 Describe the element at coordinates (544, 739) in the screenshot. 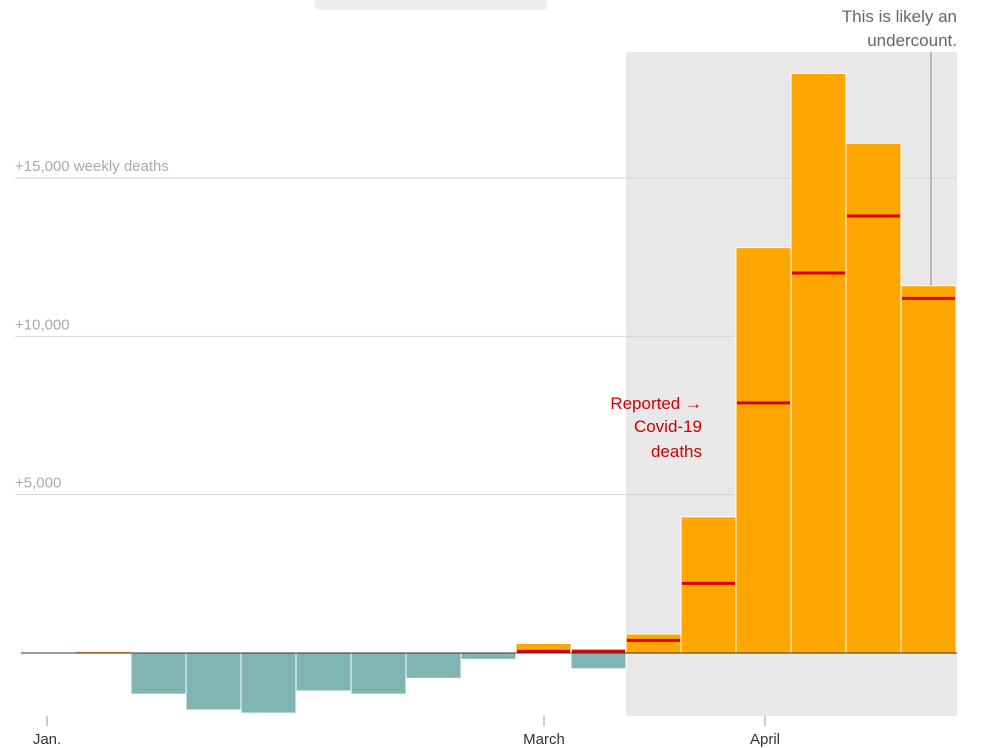

I see `x-tick-label: March` at that location.